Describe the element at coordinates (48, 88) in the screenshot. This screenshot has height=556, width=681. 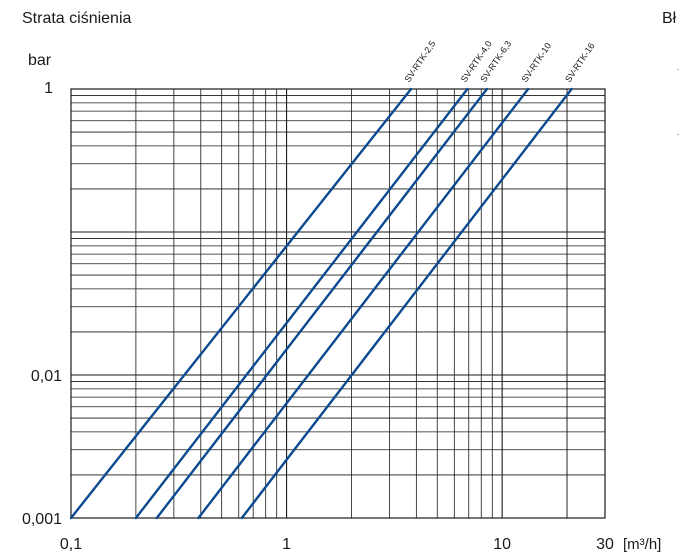
I see `y-tick-label: 1` at that location.